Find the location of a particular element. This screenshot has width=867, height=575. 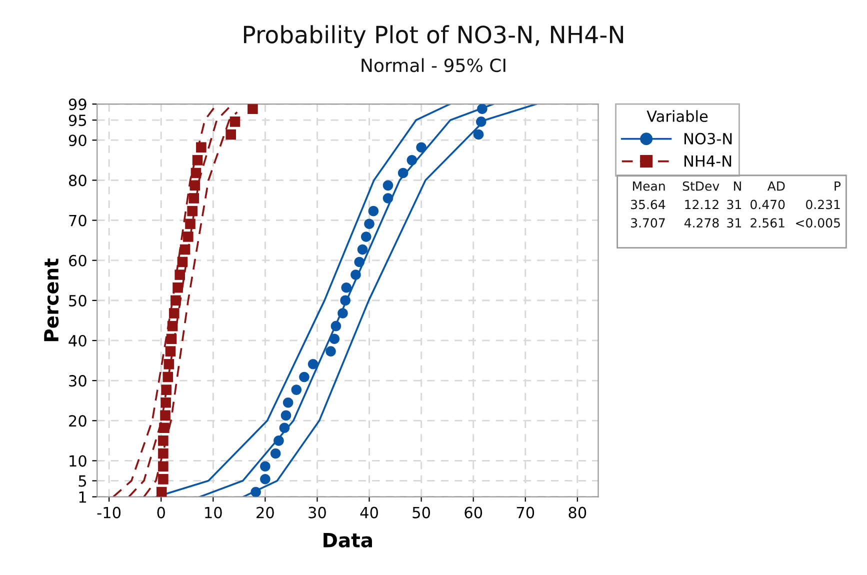

y-tick-label: 80 is located at coordinates (77, 180).